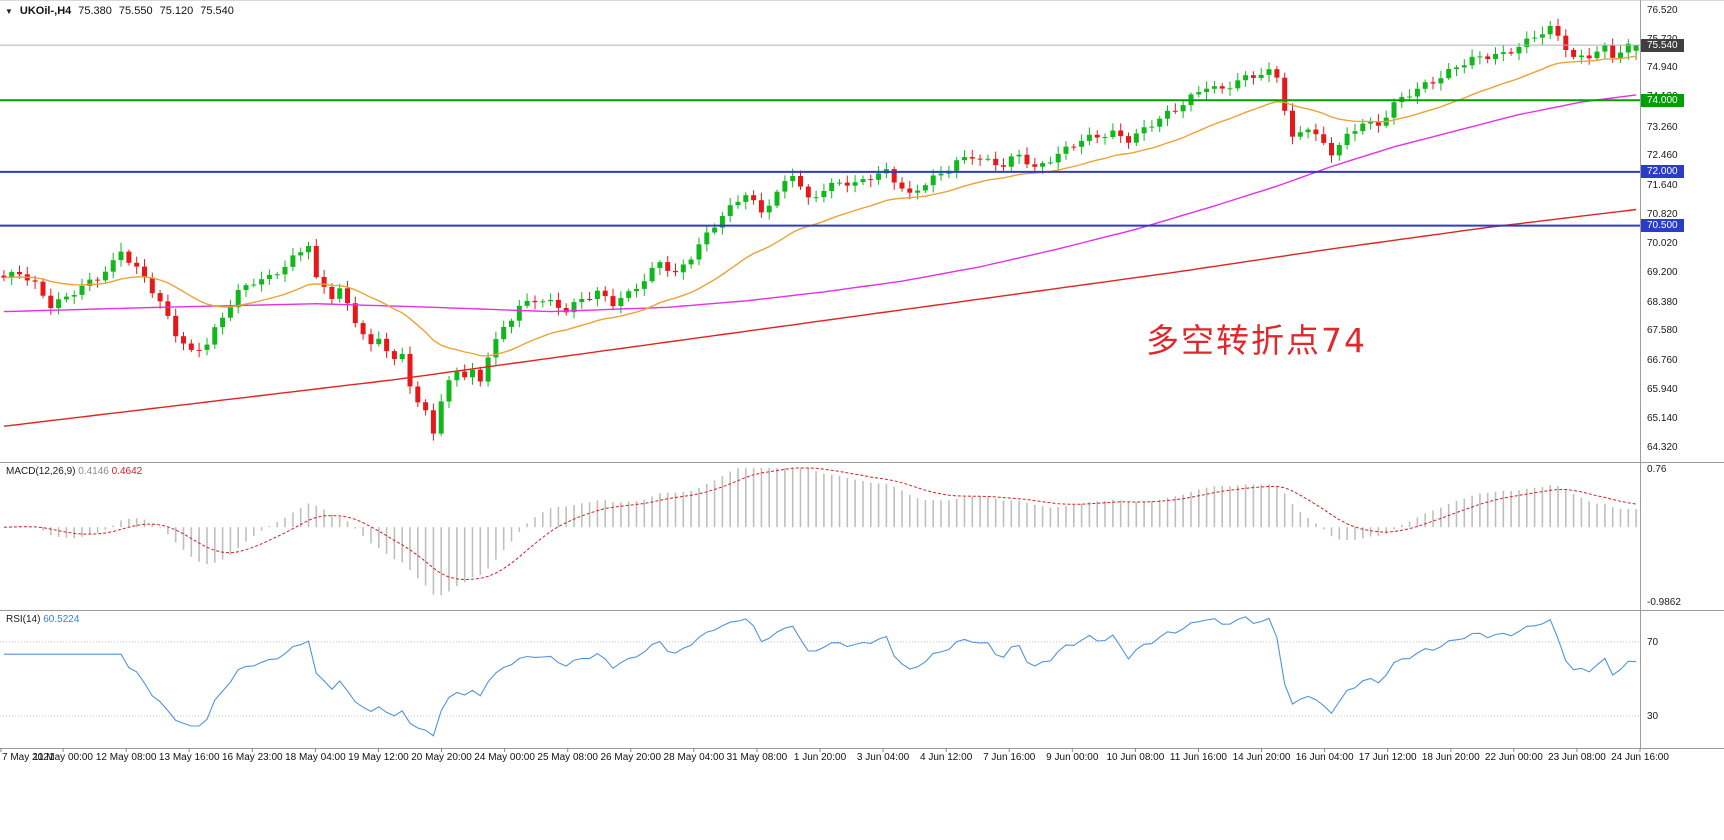  Describe the element at coordinates (946, 757) in the screenshot. I see `time-axis-label: 4 Jun 12:00` at that location.